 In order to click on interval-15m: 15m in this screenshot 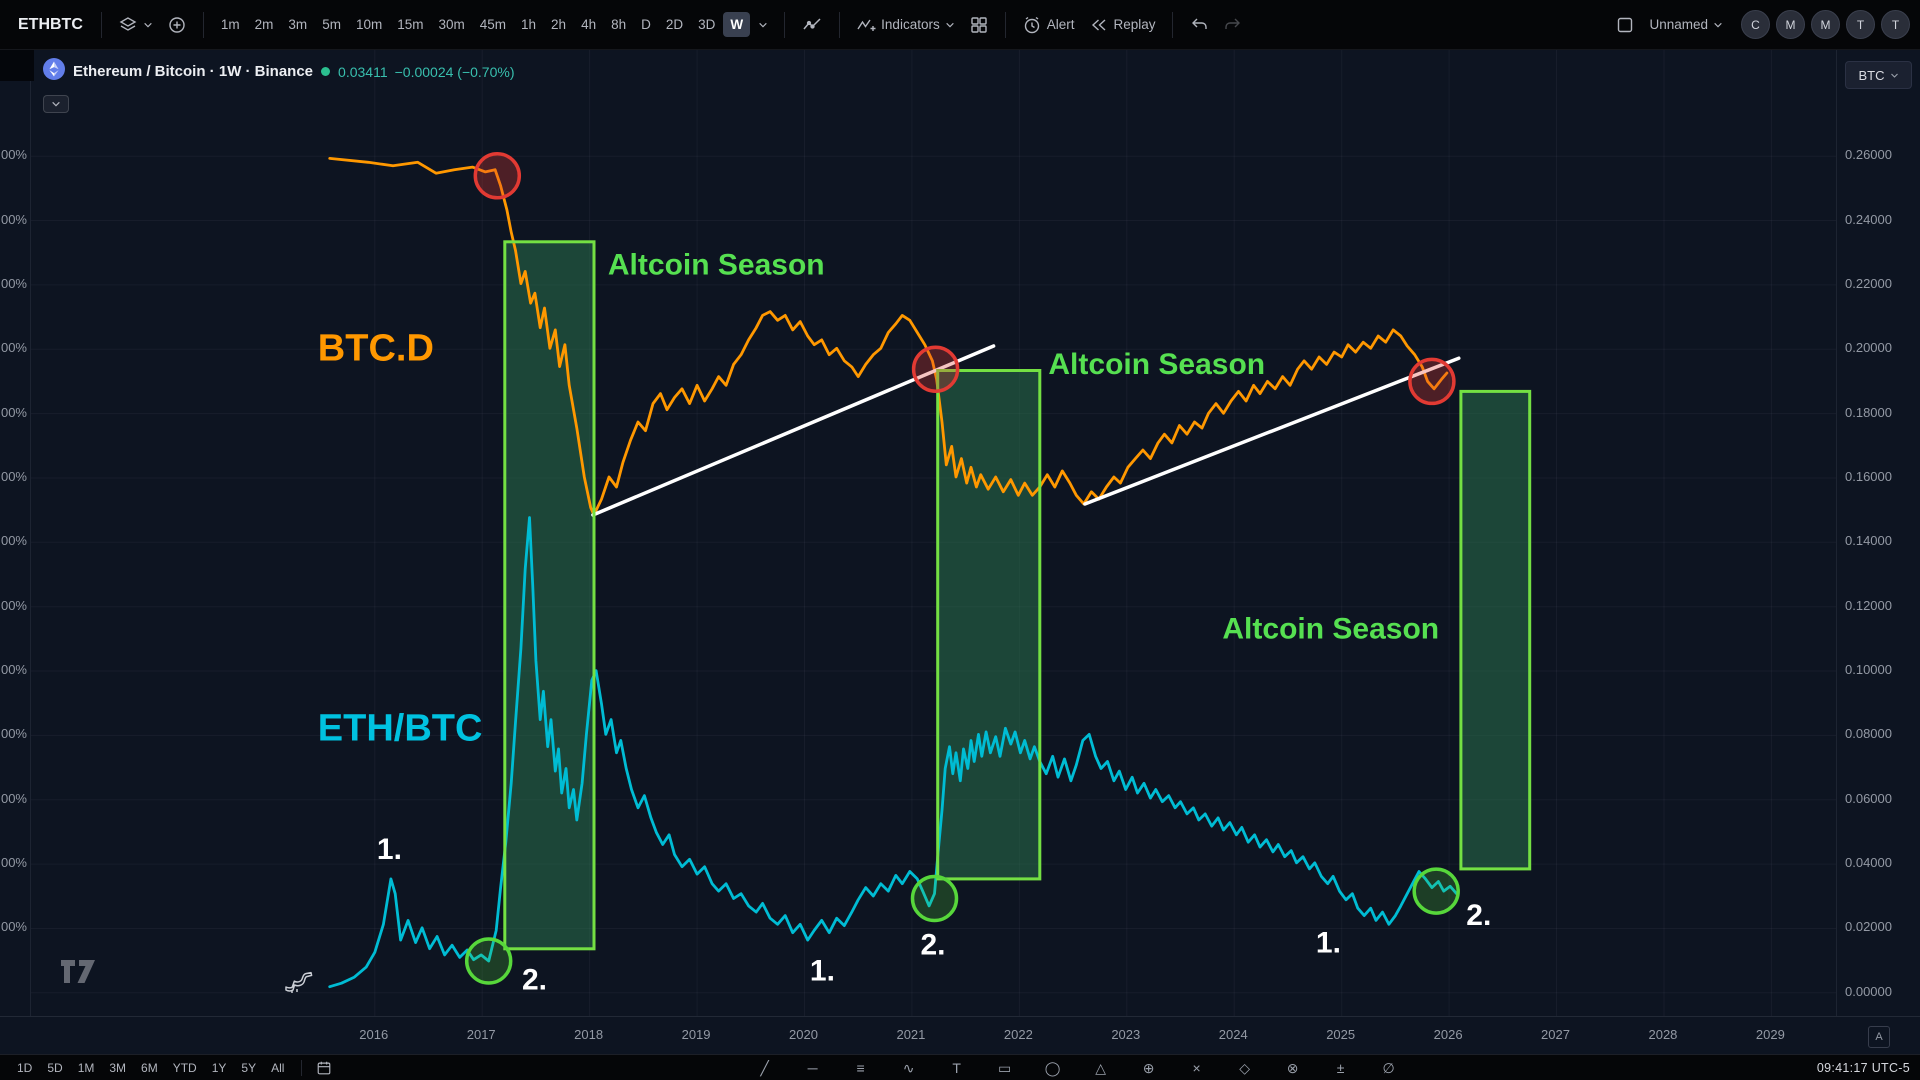, I will do `click(410, 24)`.